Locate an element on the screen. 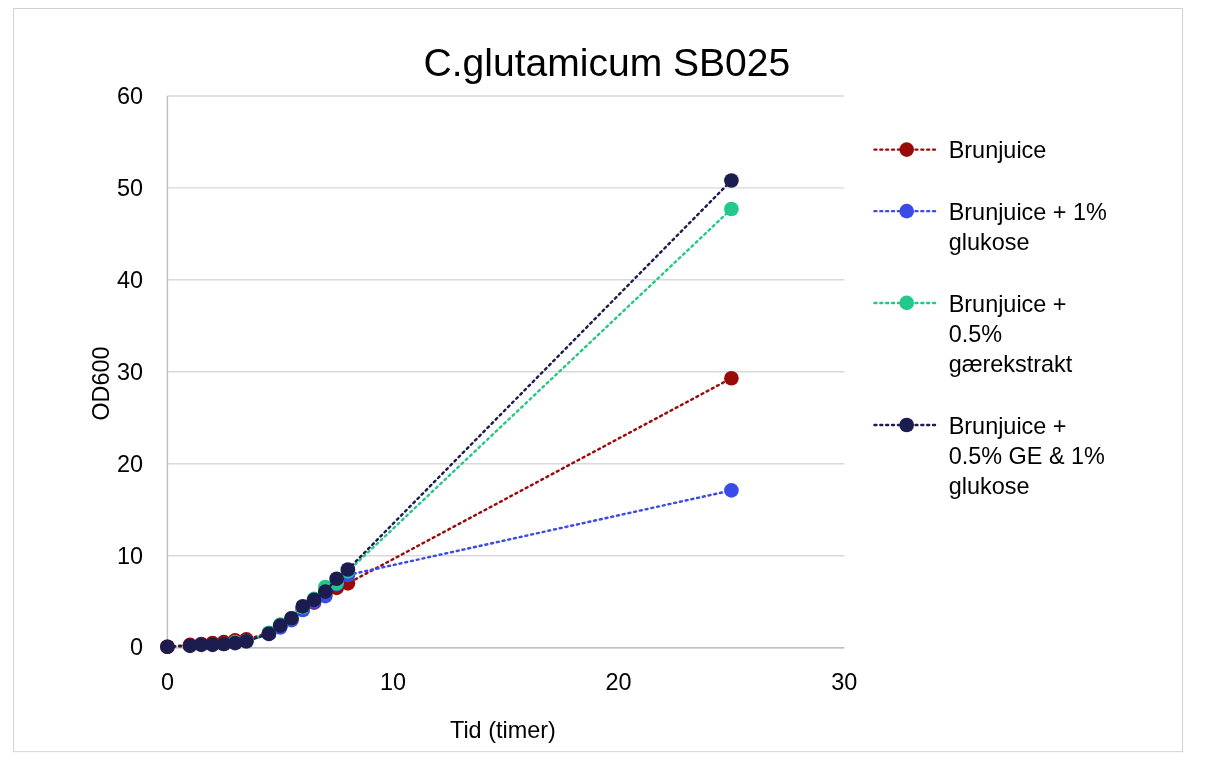  legend-label: Brunjuice + 0.5% GE & 1% glukose is located at coordinates (1026, 456).